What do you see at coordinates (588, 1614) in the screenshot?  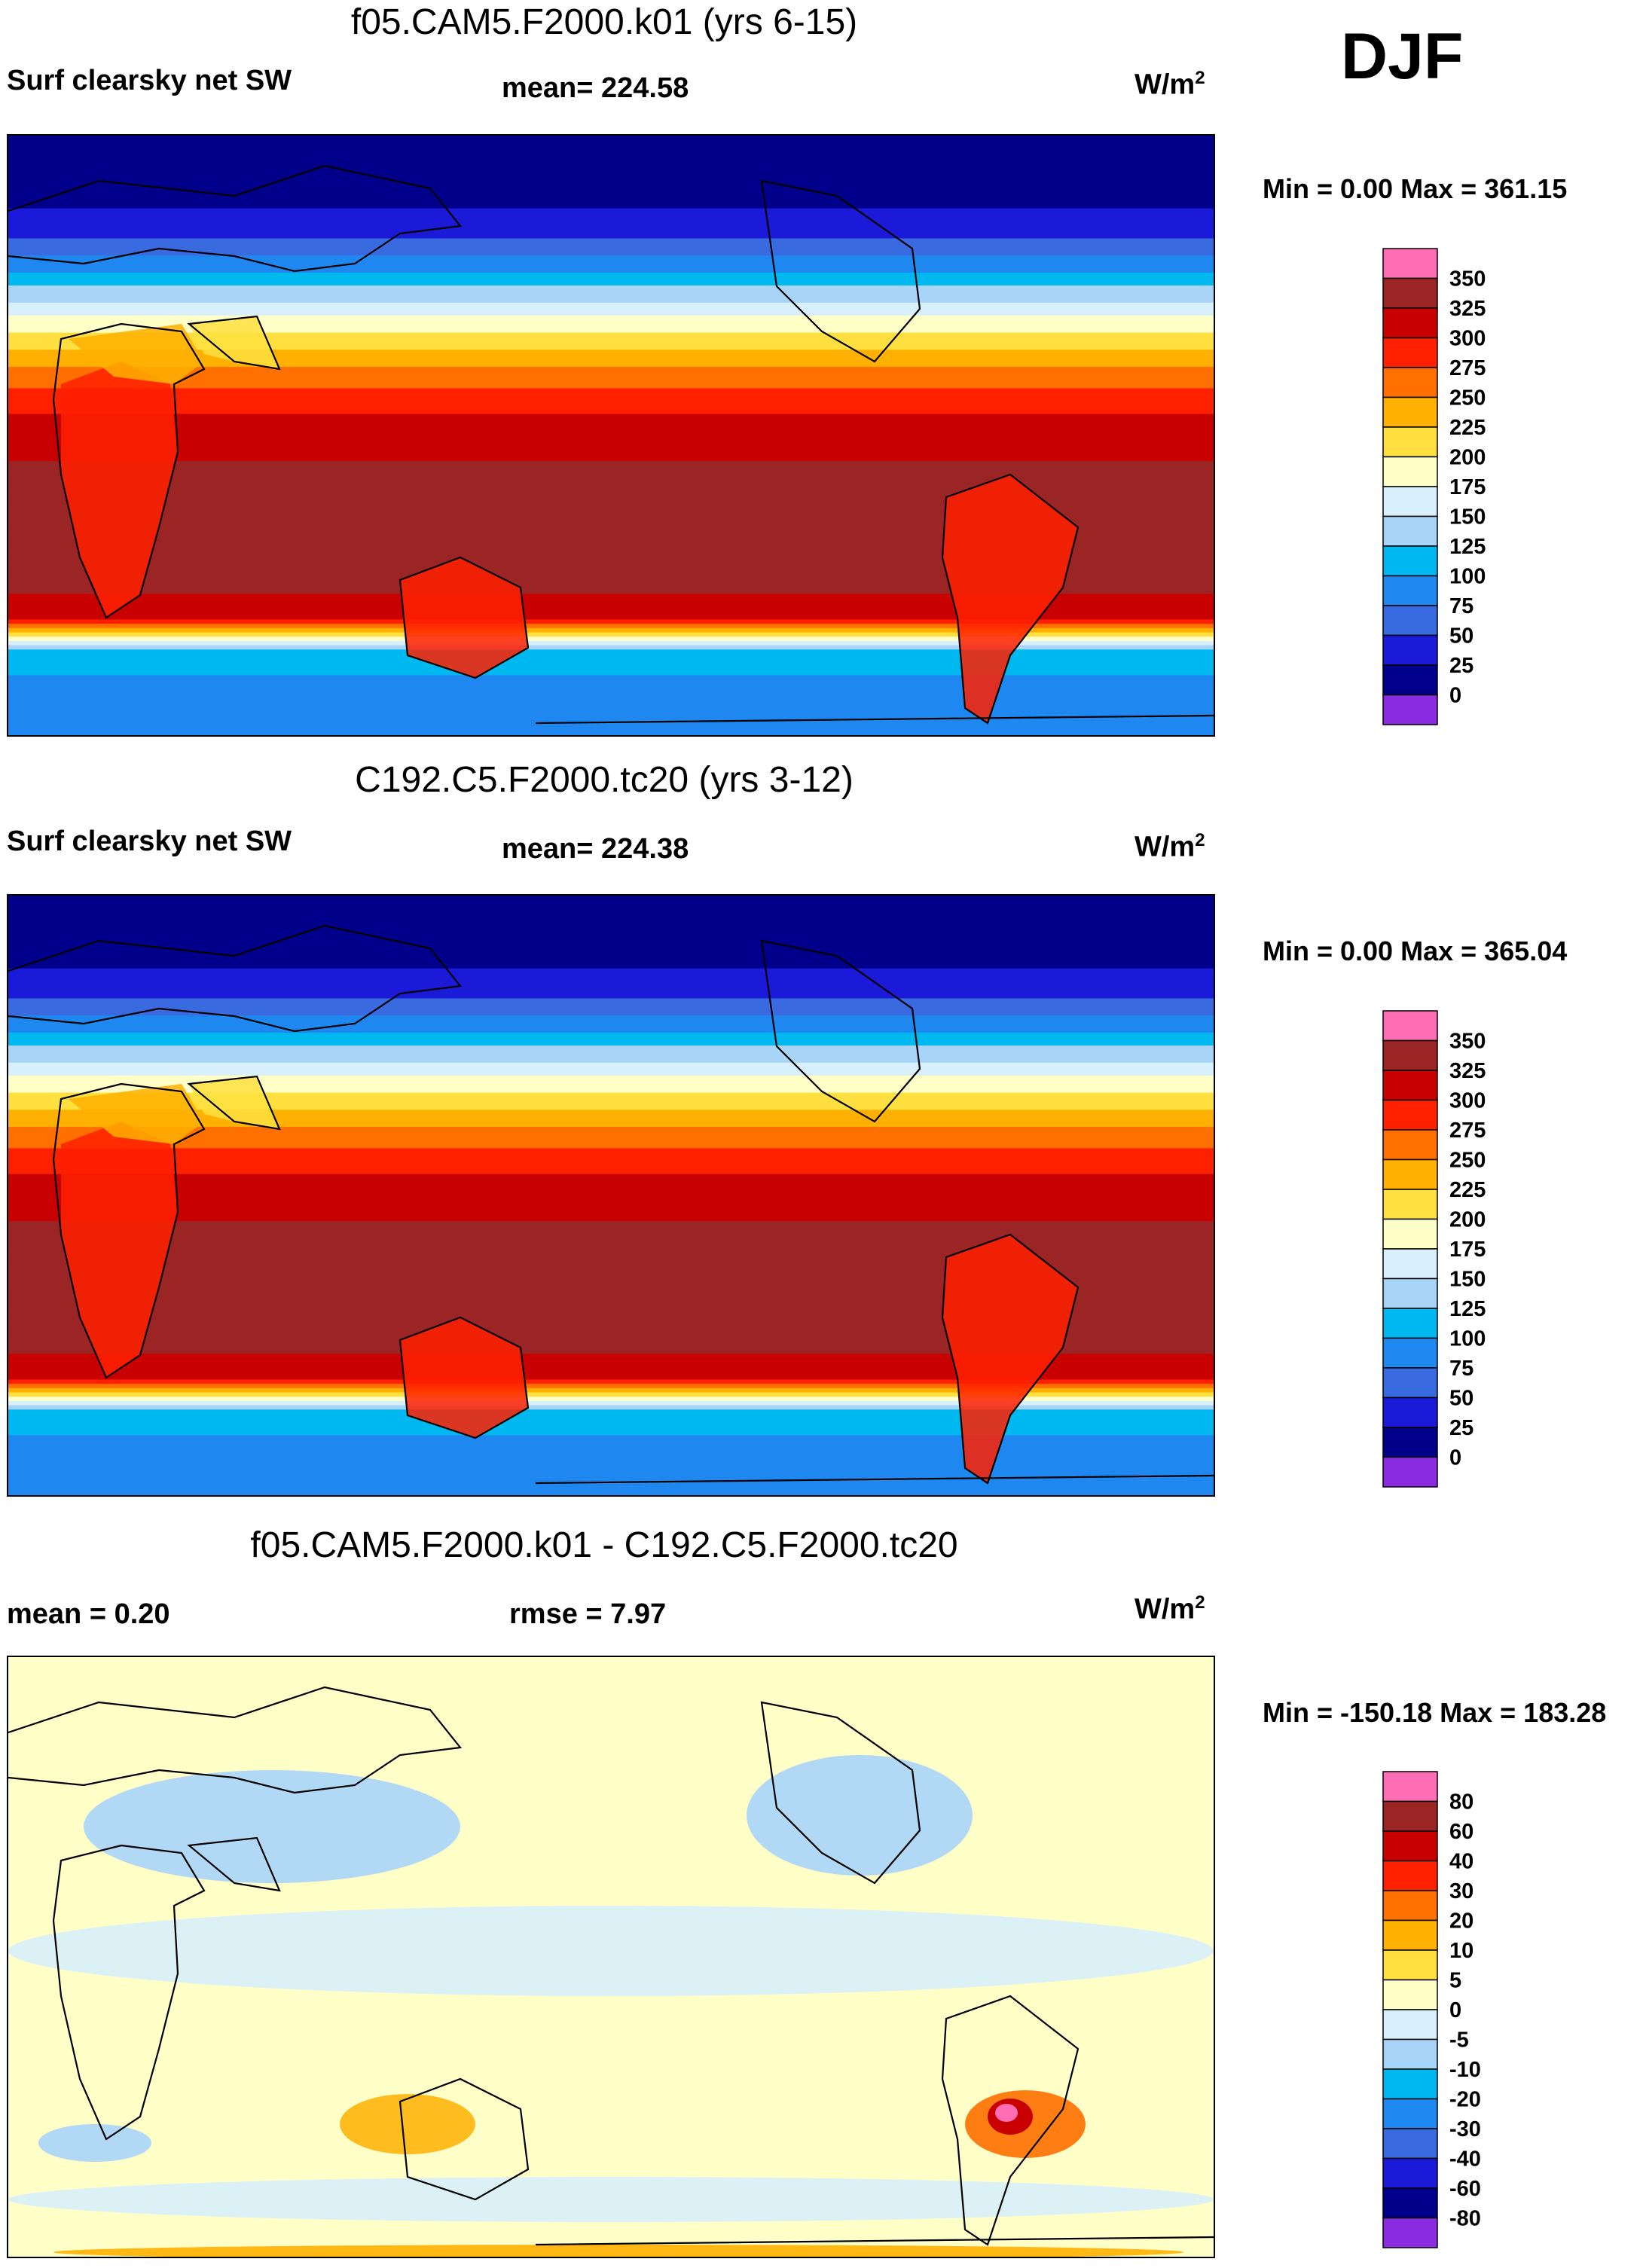 I see `panel-3-rmse-label: rmse = 7.97` at bounding box center [588, 1614].